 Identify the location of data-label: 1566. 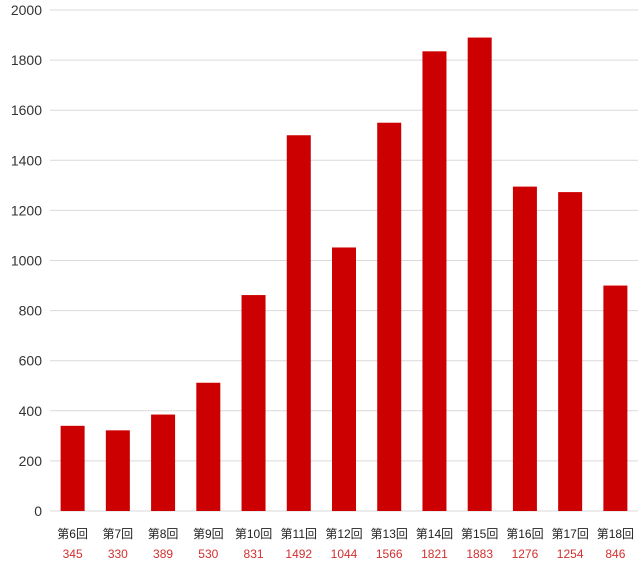
(389, 554).